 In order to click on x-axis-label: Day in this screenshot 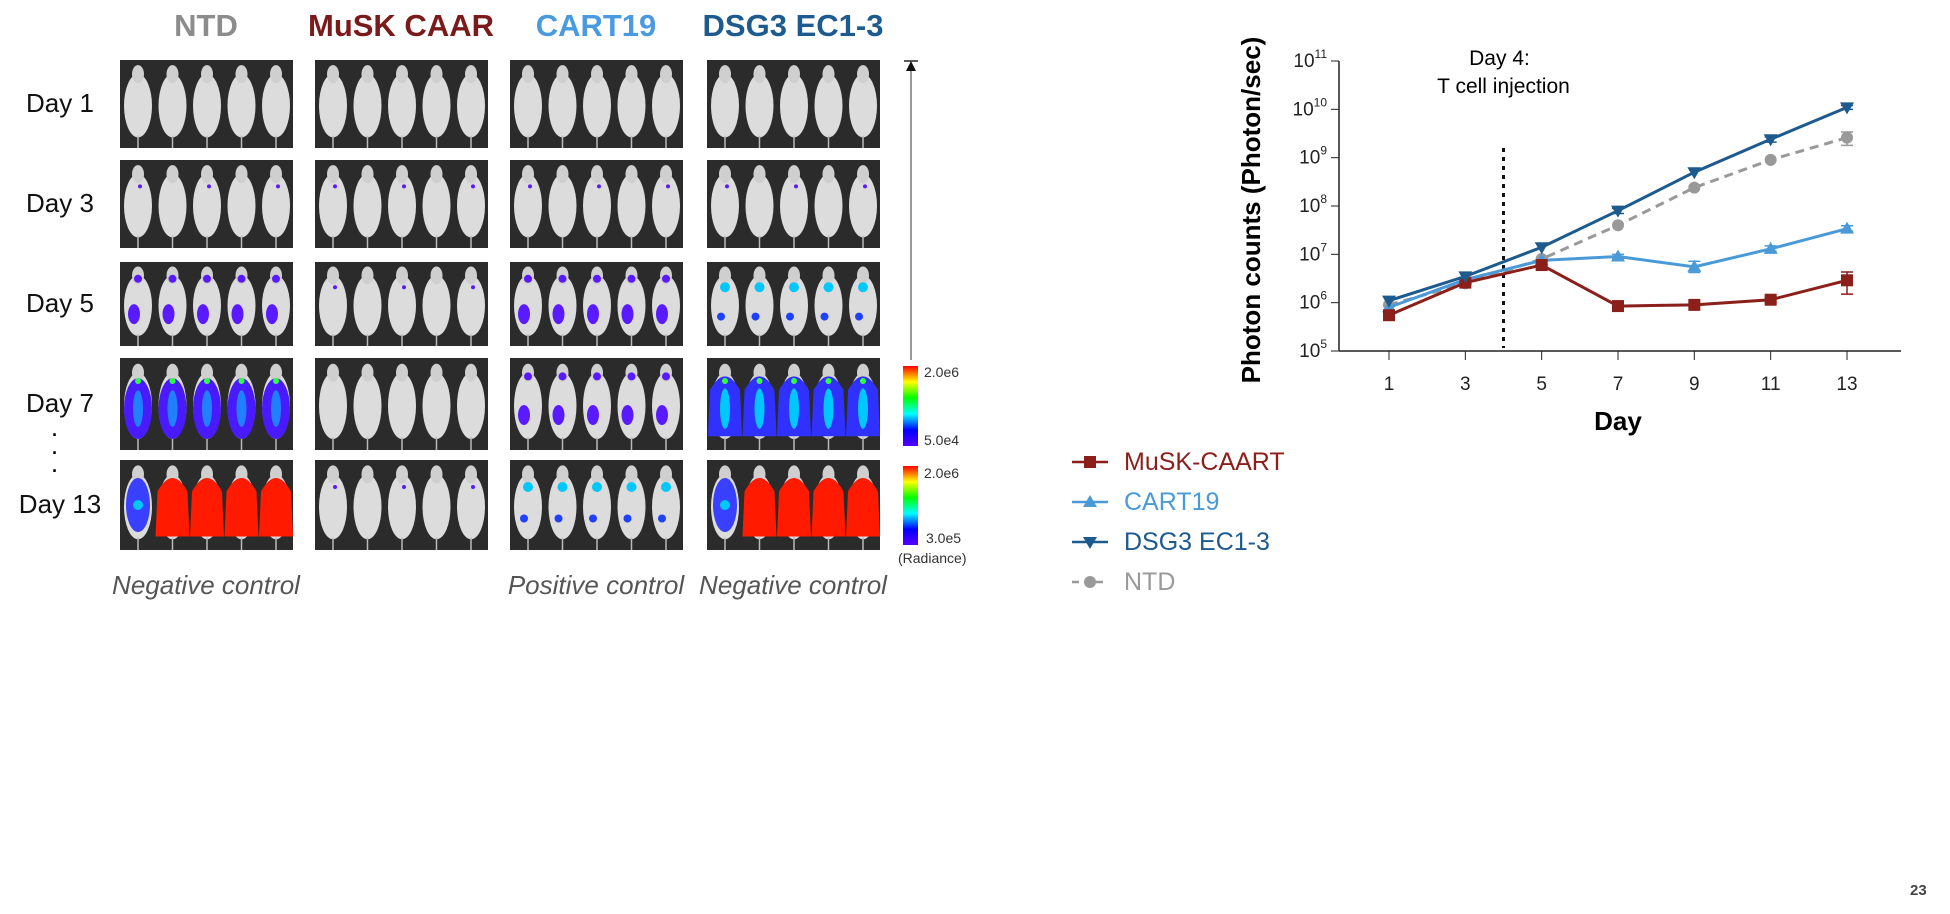, I will do `click(1618, 421)`.